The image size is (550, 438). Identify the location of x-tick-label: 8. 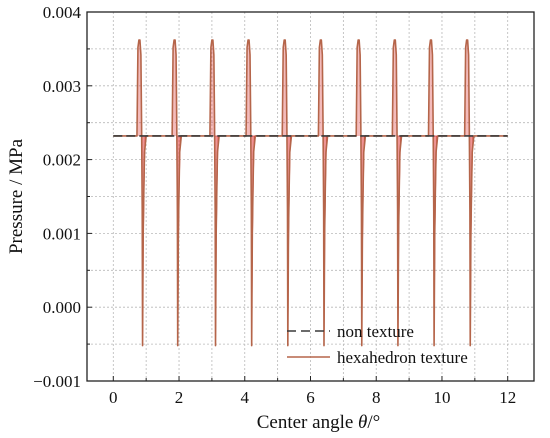
(376, 397).